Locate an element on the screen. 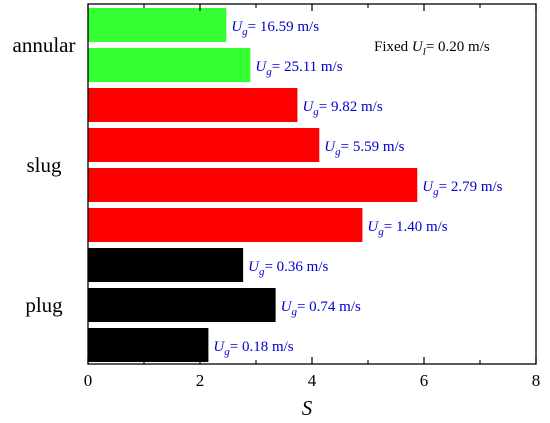 The height and width of the screenshot is (423, 550). annotation-fixed-ul: Fixed Ul= 0.20 m/s is located at coordinates (432, 48).